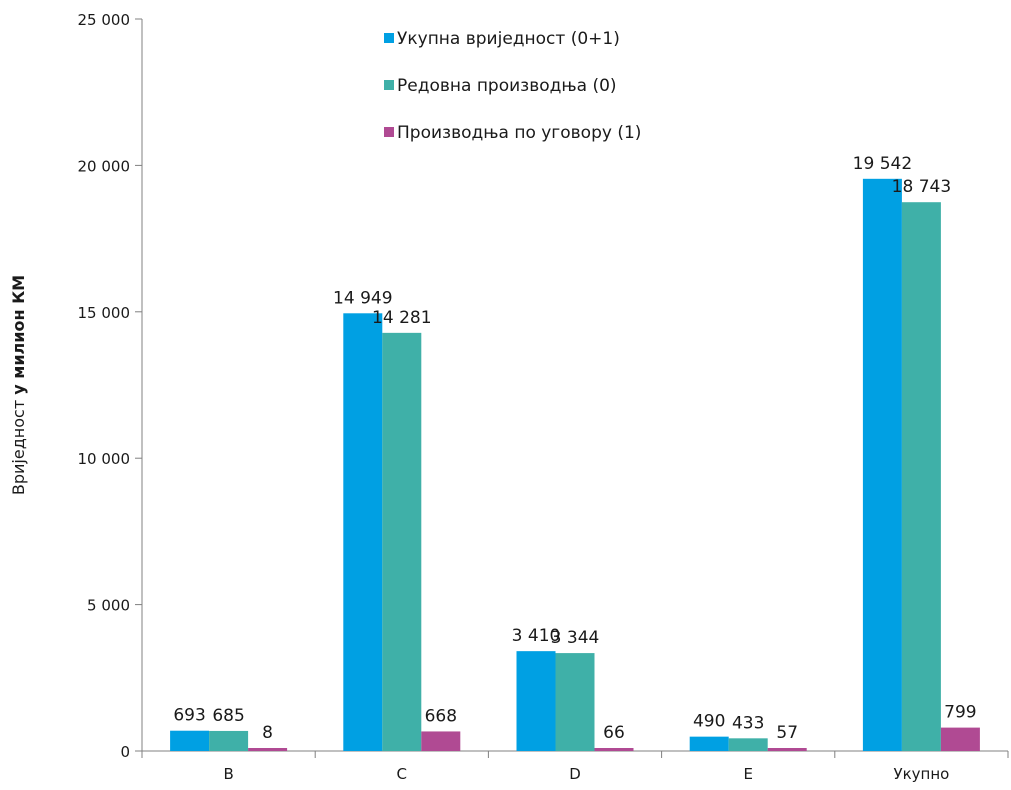 This screenshot has width=1011, height=790. Describe the element at coordinates (575, 638) in the screenshot. I see `data-label: 3 344` at that location.